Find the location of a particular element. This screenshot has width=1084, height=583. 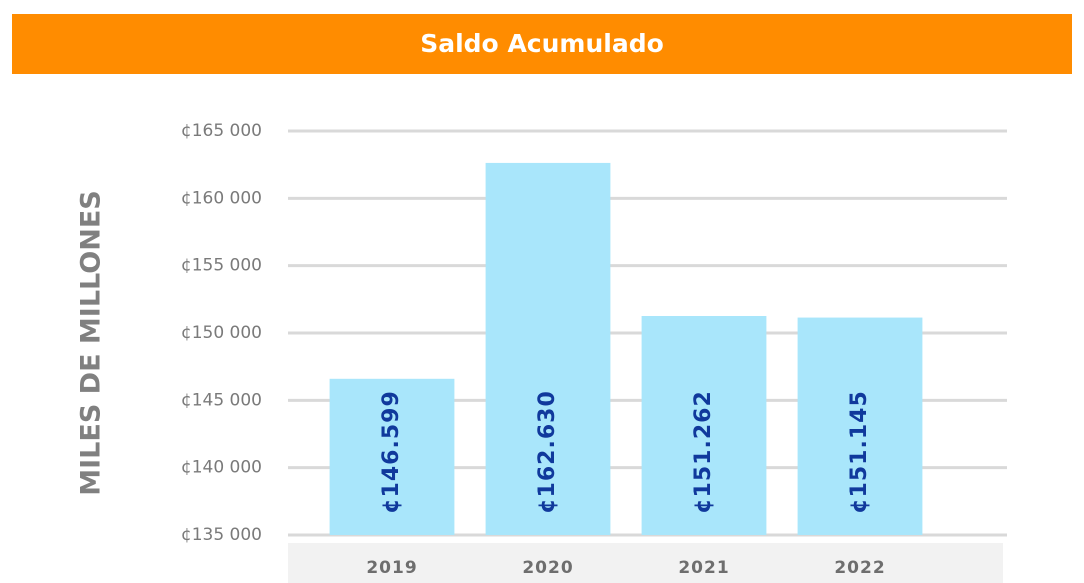

value-label: ¢151.262 is located at coordinates (703, 452).